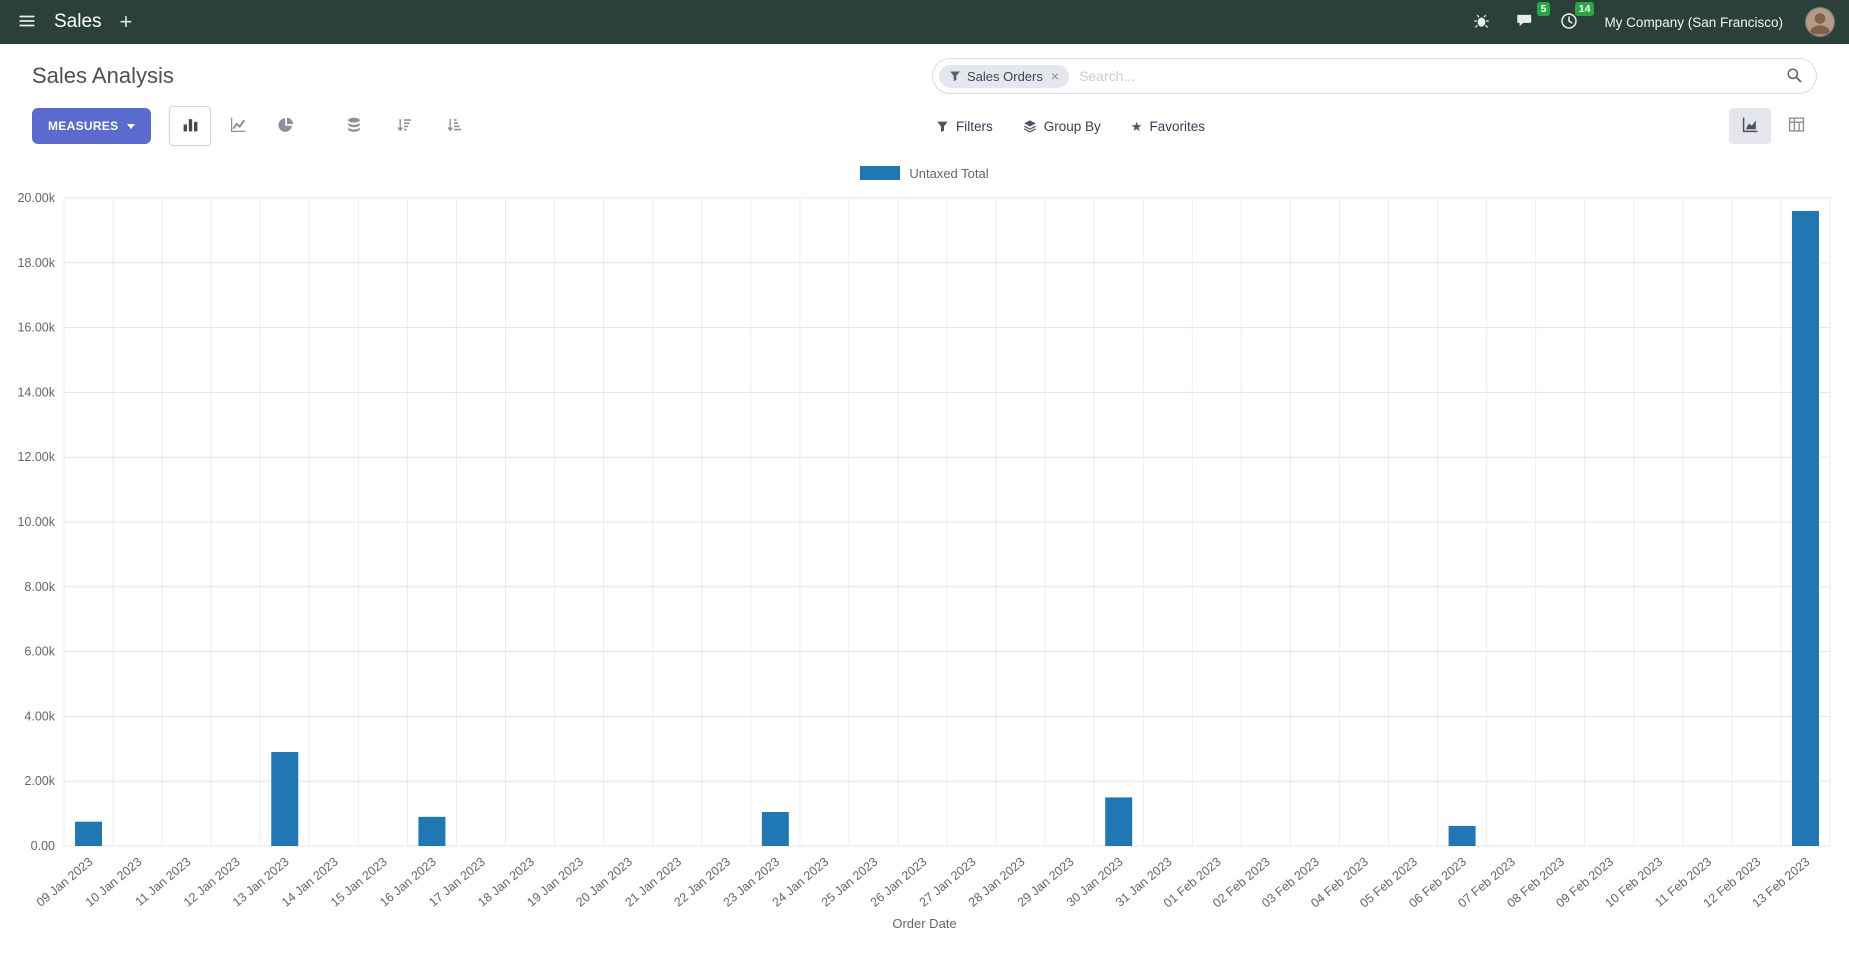 This screenshot has height=958, width=1849. Describe the element at coordinates (1569, 22) in the screenshot. I see `clock-icon` at that location.